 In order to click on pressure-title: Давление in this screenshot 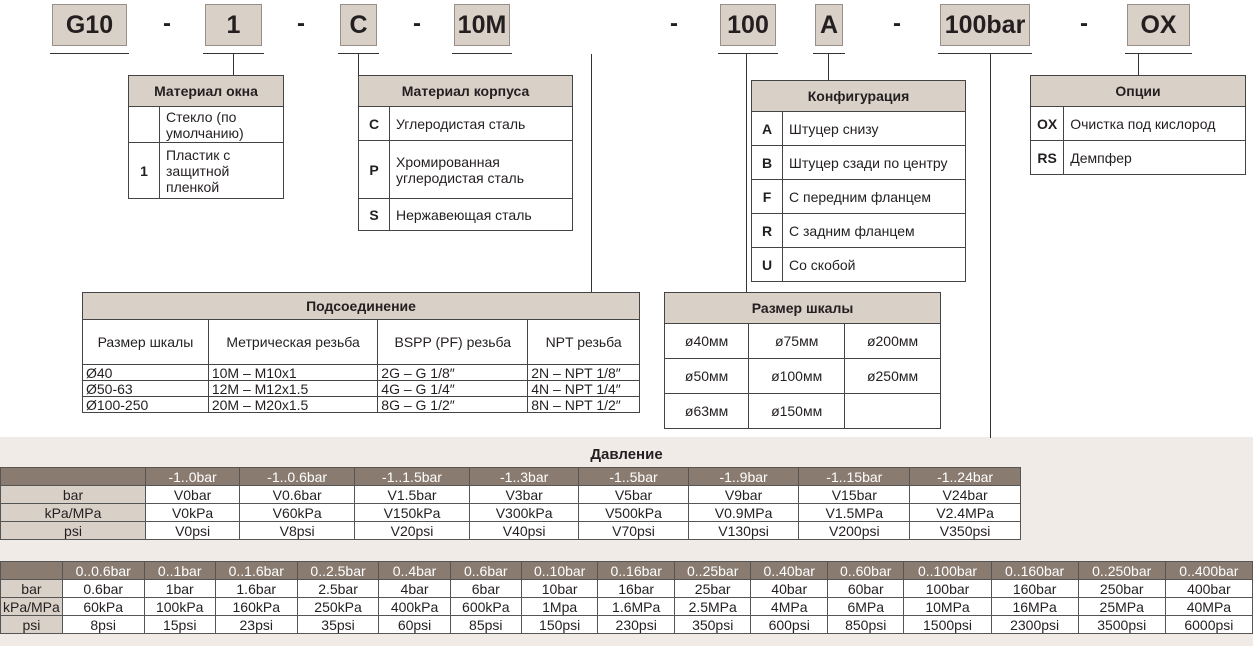, I will do `click(626, 454)`.